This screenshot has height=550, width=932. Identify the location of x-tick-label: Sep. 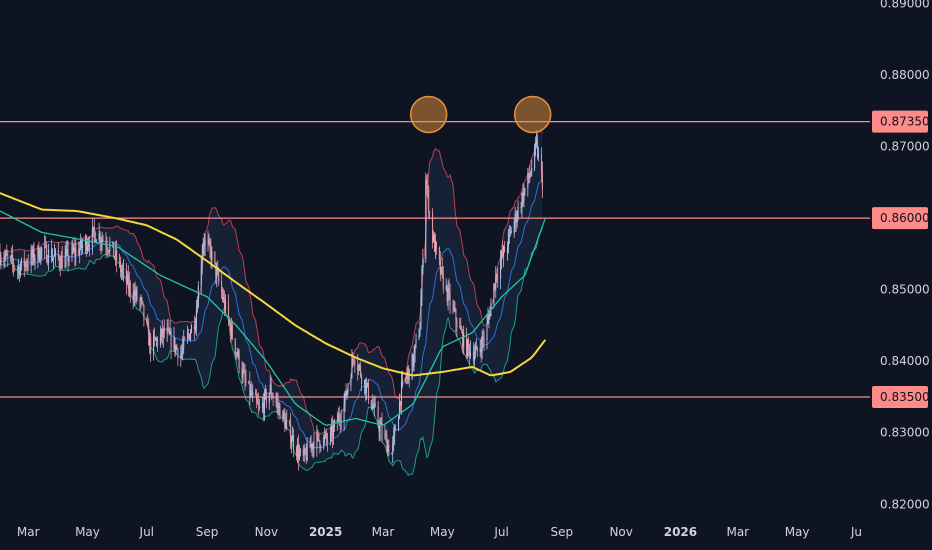
(562, 532).